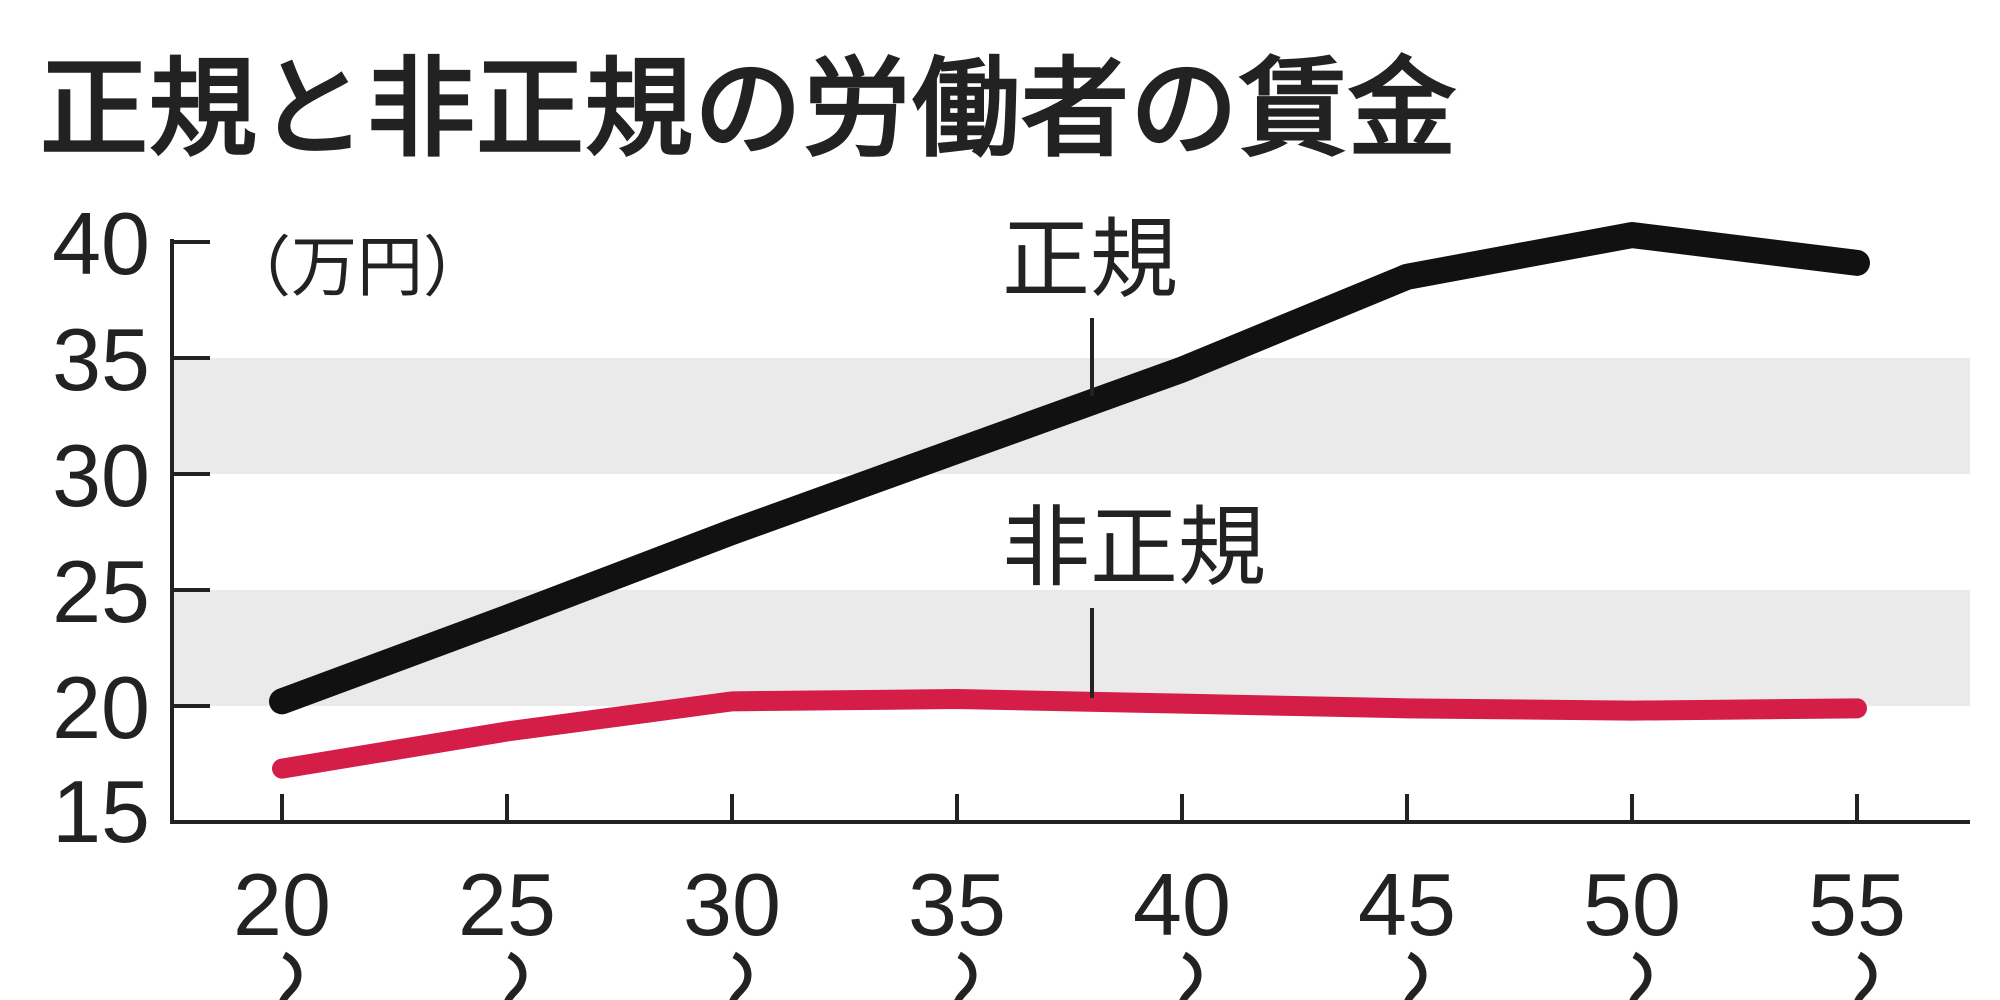 This screenshot has height=1000, width=2000. I want to click on x-tick-label-50: 50, so click(1632, 904).